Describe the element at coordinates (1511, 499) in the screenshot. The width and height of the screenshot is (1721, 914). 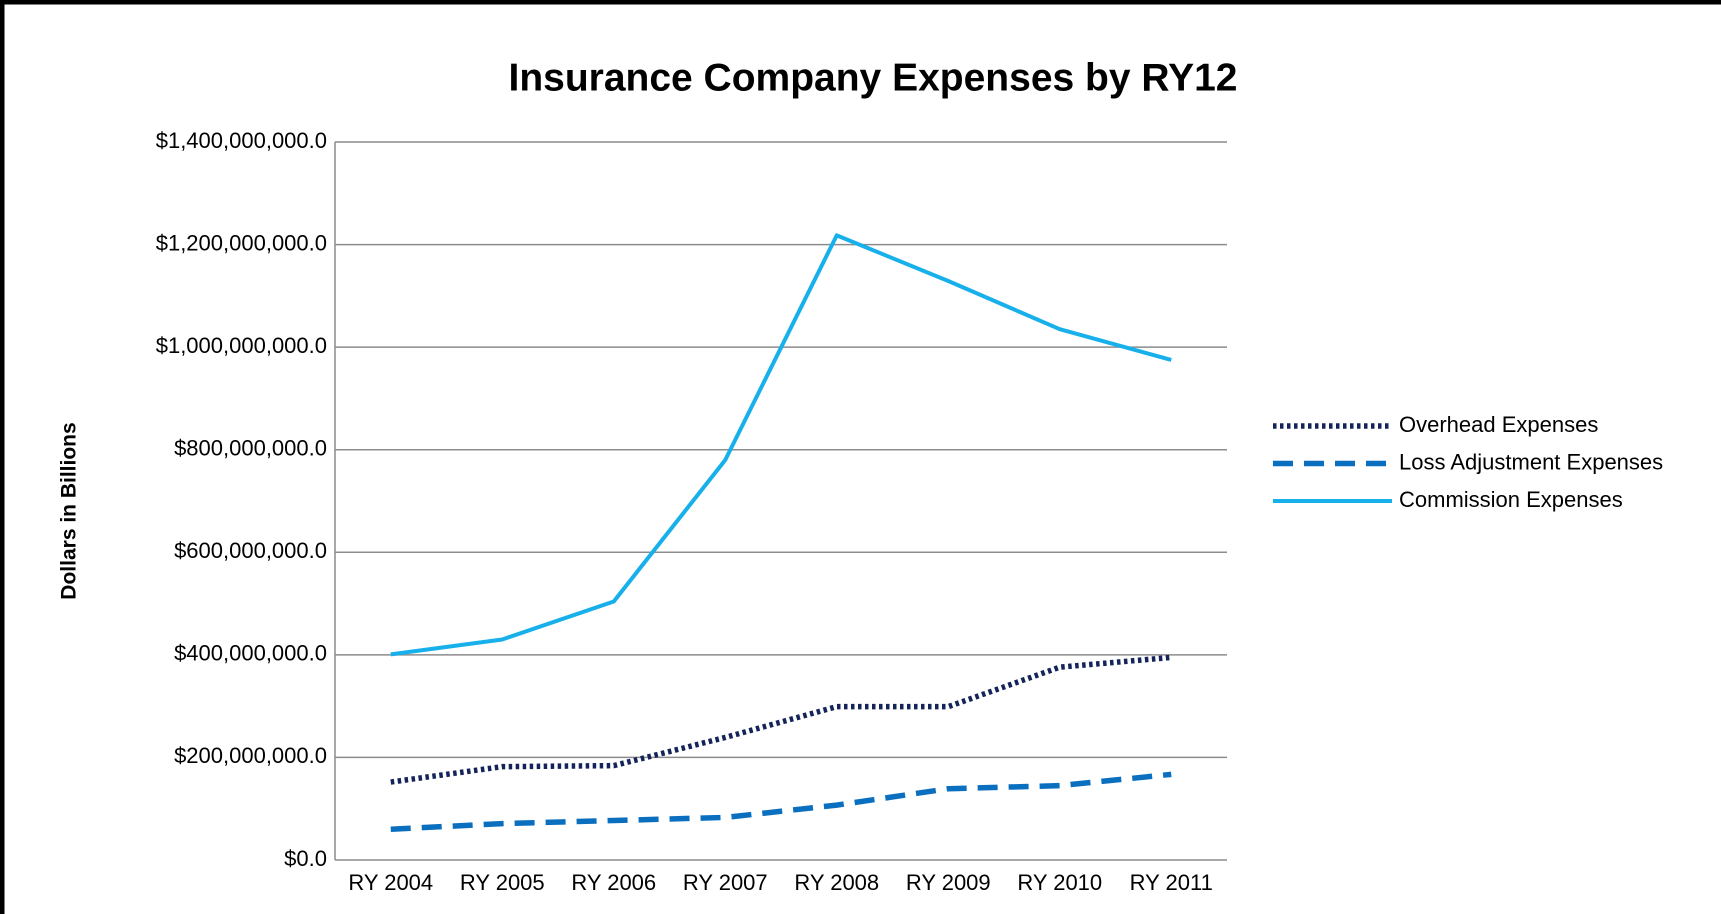
I see `legend-label: Commission Expenses` at that location.